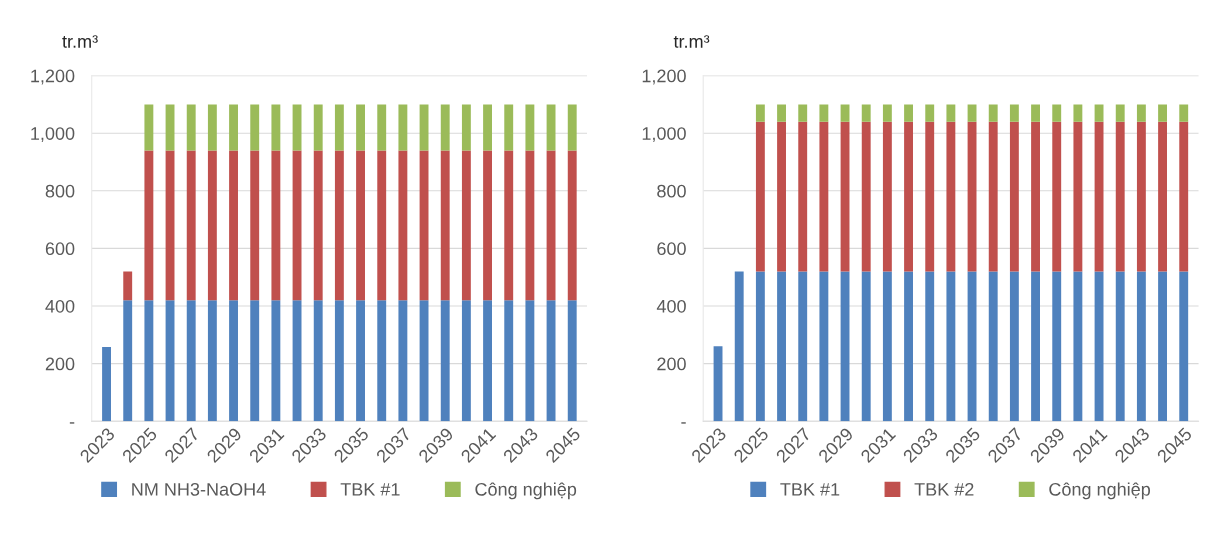  I want to click on y-tick-label: -, so click(72, 423).